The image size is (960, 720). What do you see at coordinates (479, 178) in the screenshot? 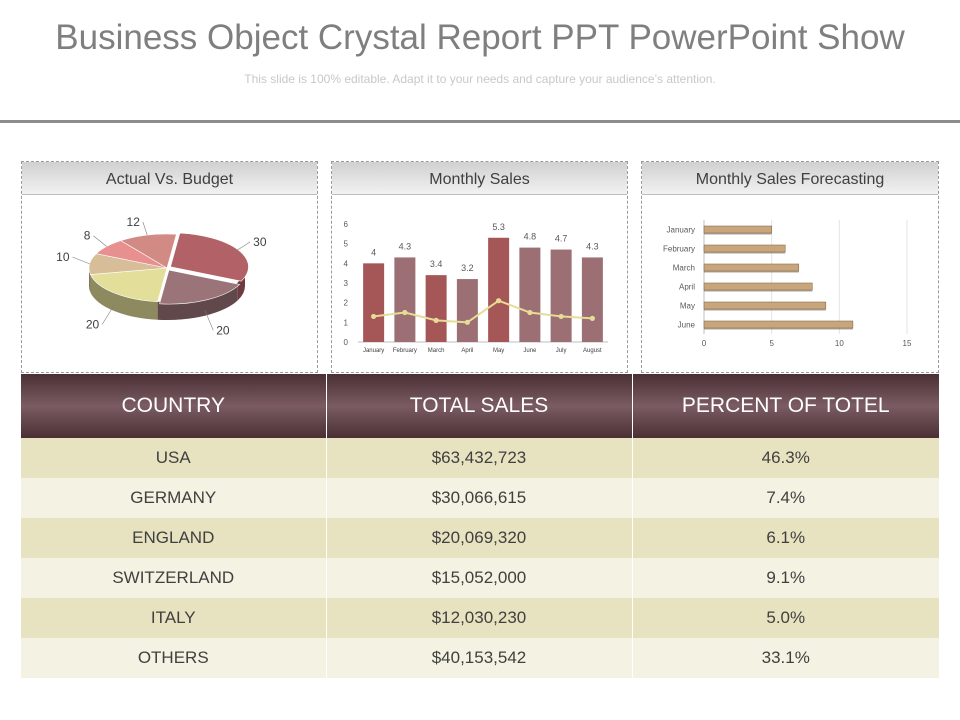
I see `panel-title: Monthly Sales` at bounding box center [479, 178].